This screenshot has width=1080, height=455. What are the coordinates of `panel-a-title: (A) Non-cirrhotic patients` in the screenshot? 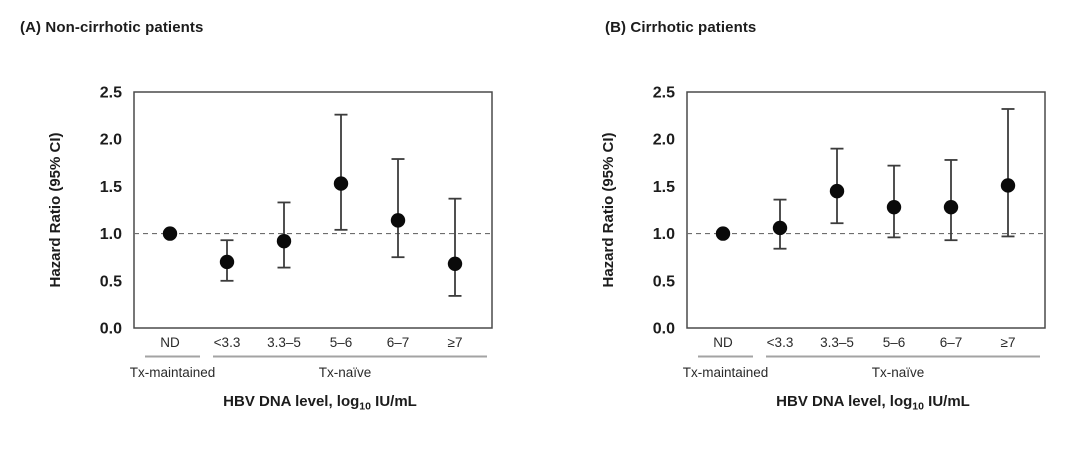 It's located at (112, 27).